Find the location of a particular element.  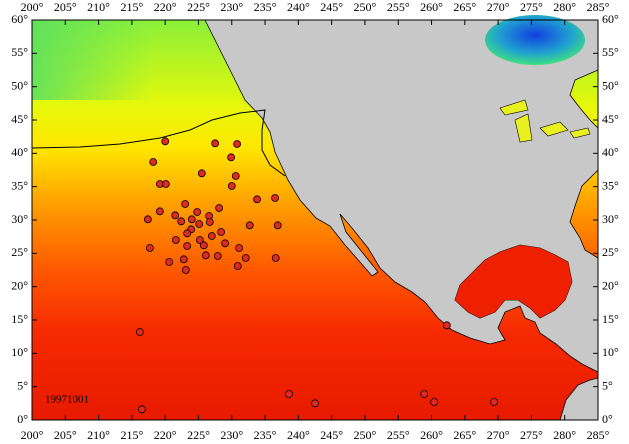

y-tick-label: 15° is located at coordinates (19, 319).